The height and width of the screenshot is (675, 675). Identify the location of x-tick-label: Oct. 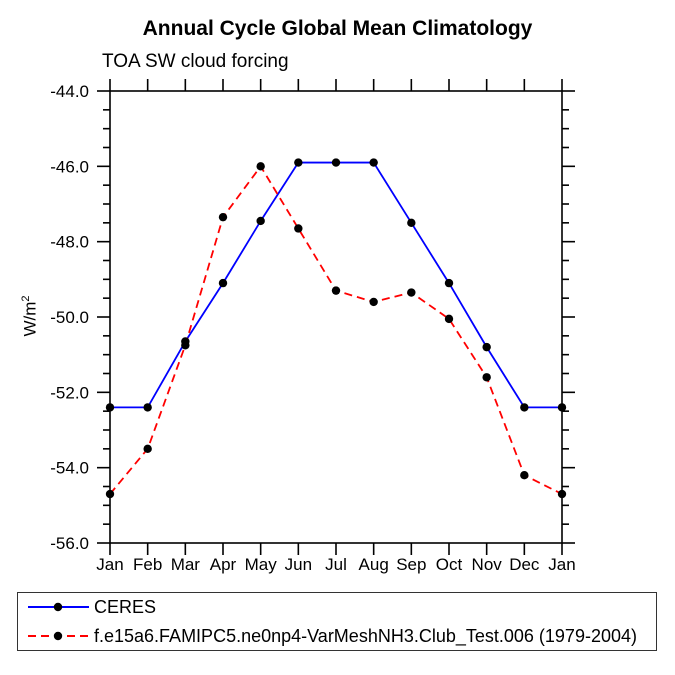
(449, 564).